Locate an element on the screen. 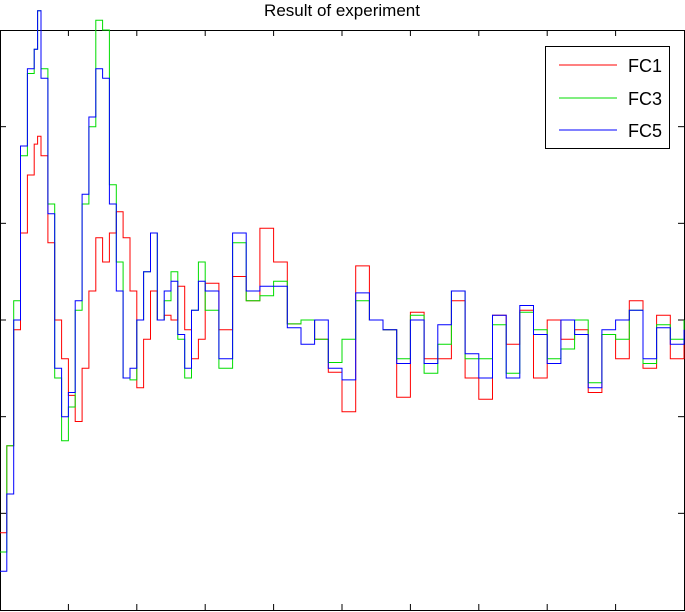 The height and width of the screenshot is (612, 685). legend-label-fc5: FC5 is located at coordinates (645, 131).